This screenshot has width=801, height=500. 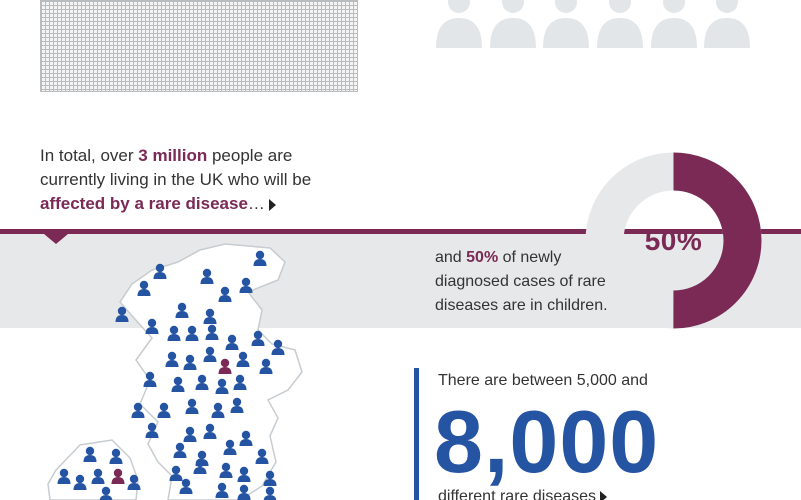 What do you see at coordinates (199, 46) in the screenshot?
I see `grid-graphic` at bounding box center [199, 46].